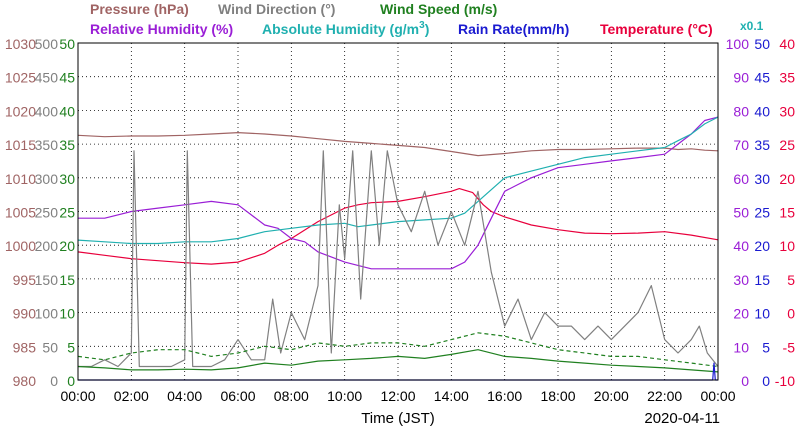 The image size is (800, 434). What do you see at coordinates (47, 145) in the screenshot?
I see `y-tick-label-wind-dir: 350` at bounding box center [47, 145].